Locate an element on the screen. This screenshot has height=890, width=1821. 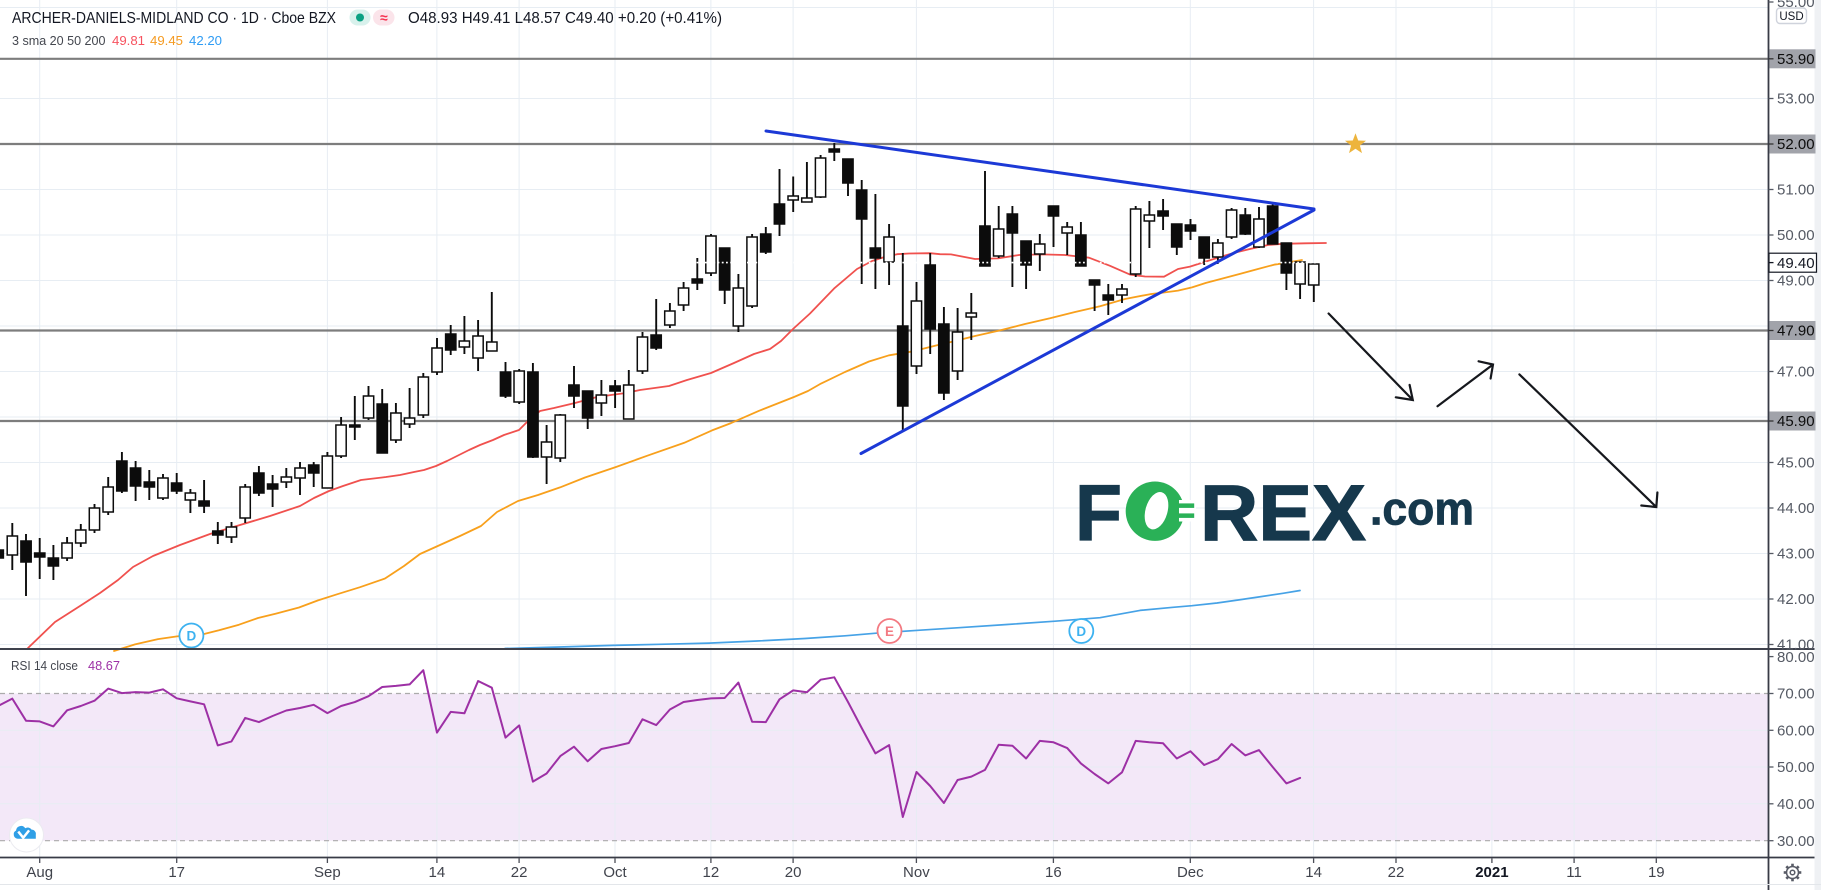
svg-text: 30.00 is located at coordinates (1796, 841).